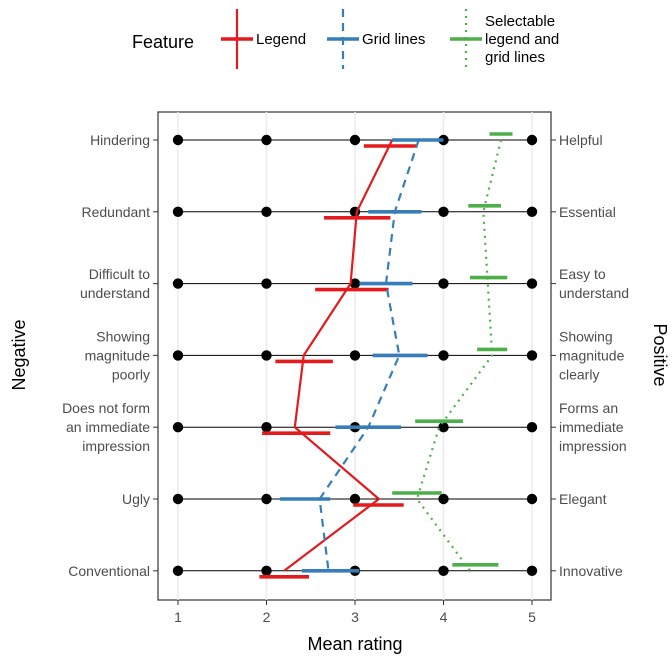 This screenshot has width=672, height=658. I want to click on y-tick-label-positive: Essential, so click(587, 212).